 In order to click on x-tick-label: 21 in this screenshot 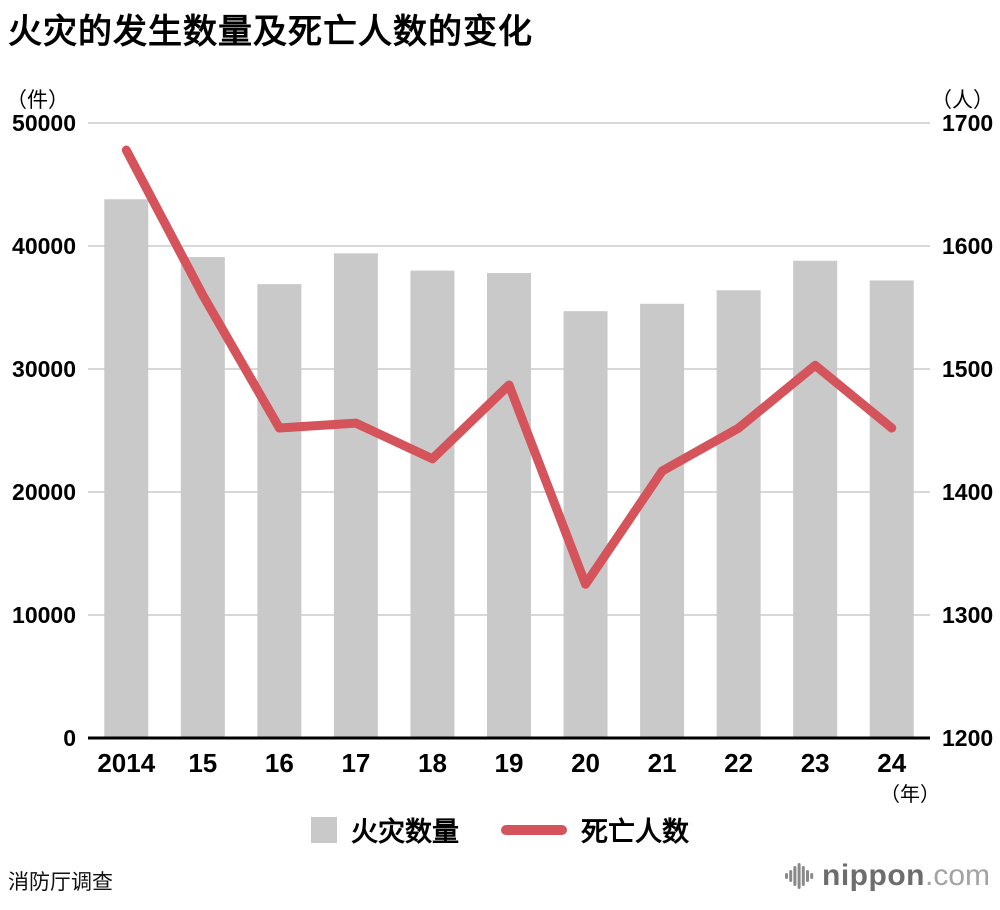, I will do `click(662, 763)`.